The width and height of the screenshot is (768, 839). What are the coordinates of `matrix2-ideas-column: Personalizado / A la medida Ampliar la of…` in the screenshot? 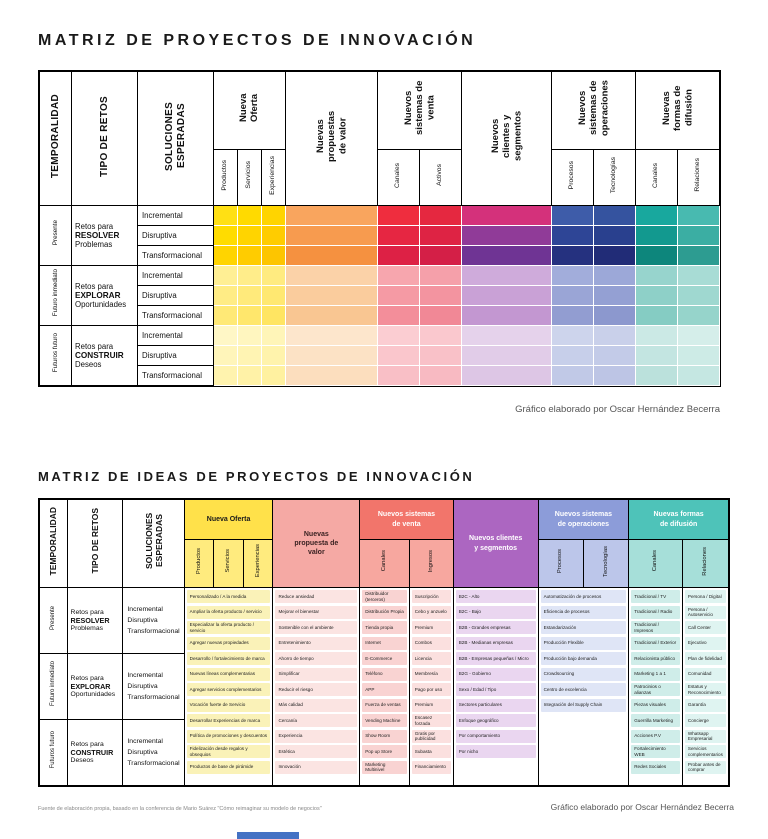 It's located at (228, 686).